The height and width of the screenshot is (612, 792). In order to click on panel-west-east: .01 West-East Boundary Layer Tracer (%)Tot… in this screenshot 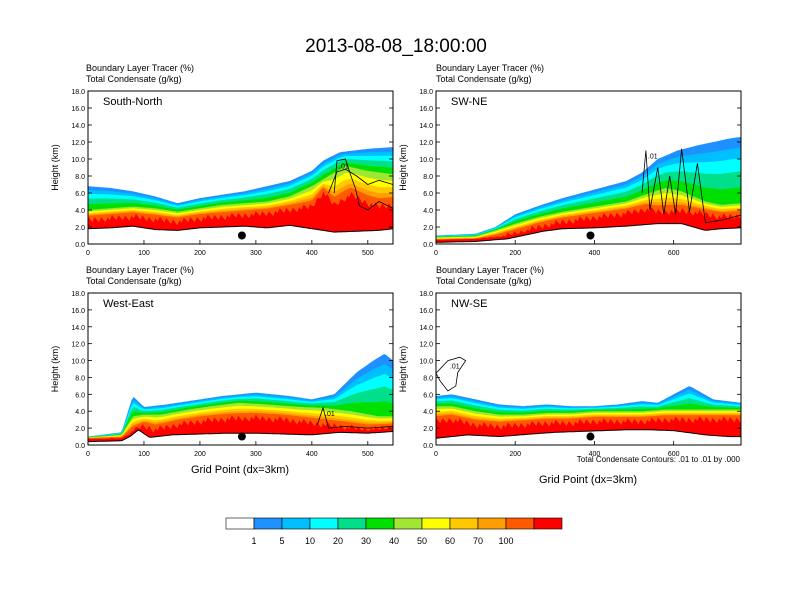, I will do `click(222, 361)`.